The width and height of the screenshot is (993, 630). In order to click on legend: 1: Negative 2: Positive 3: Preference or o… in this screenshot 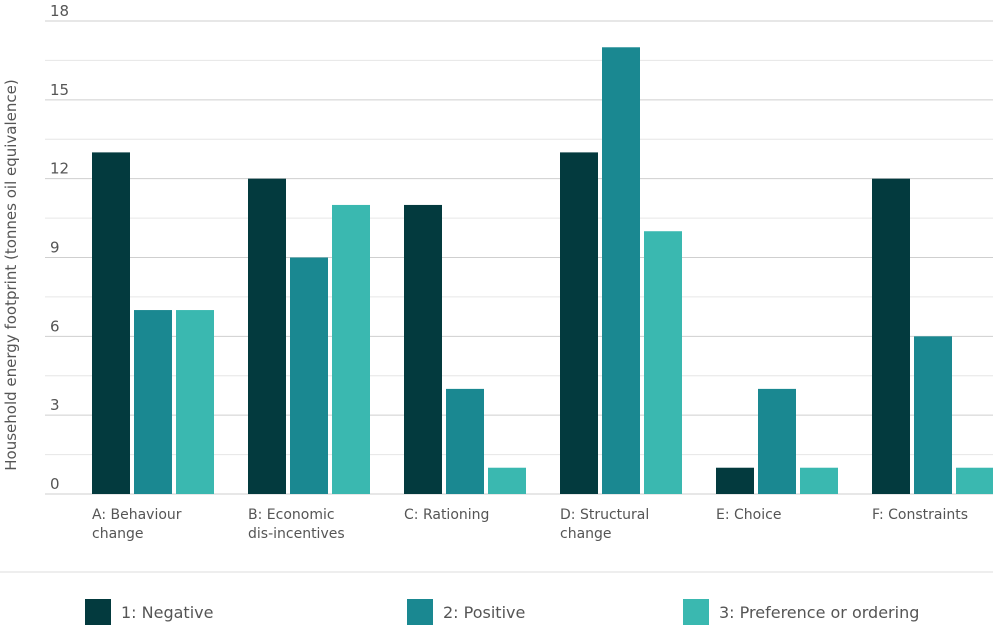, I will do `click(502, 612)`.